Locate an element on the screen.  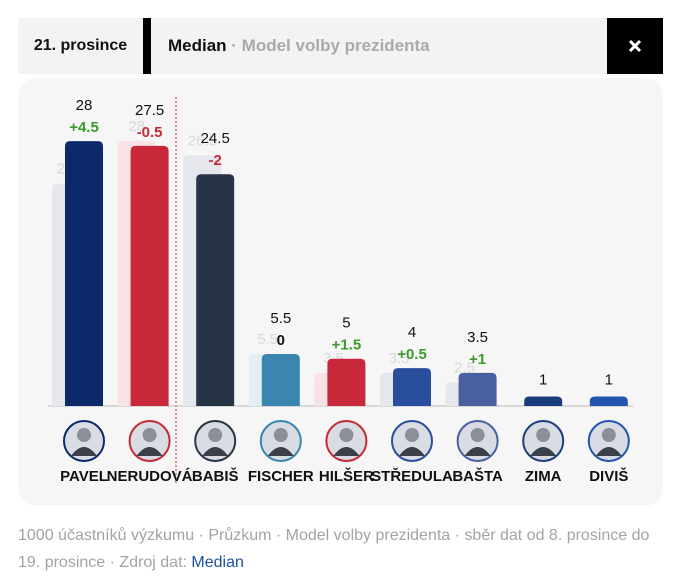
date-tab: 21. prosince is located at coordinates (80, 45).